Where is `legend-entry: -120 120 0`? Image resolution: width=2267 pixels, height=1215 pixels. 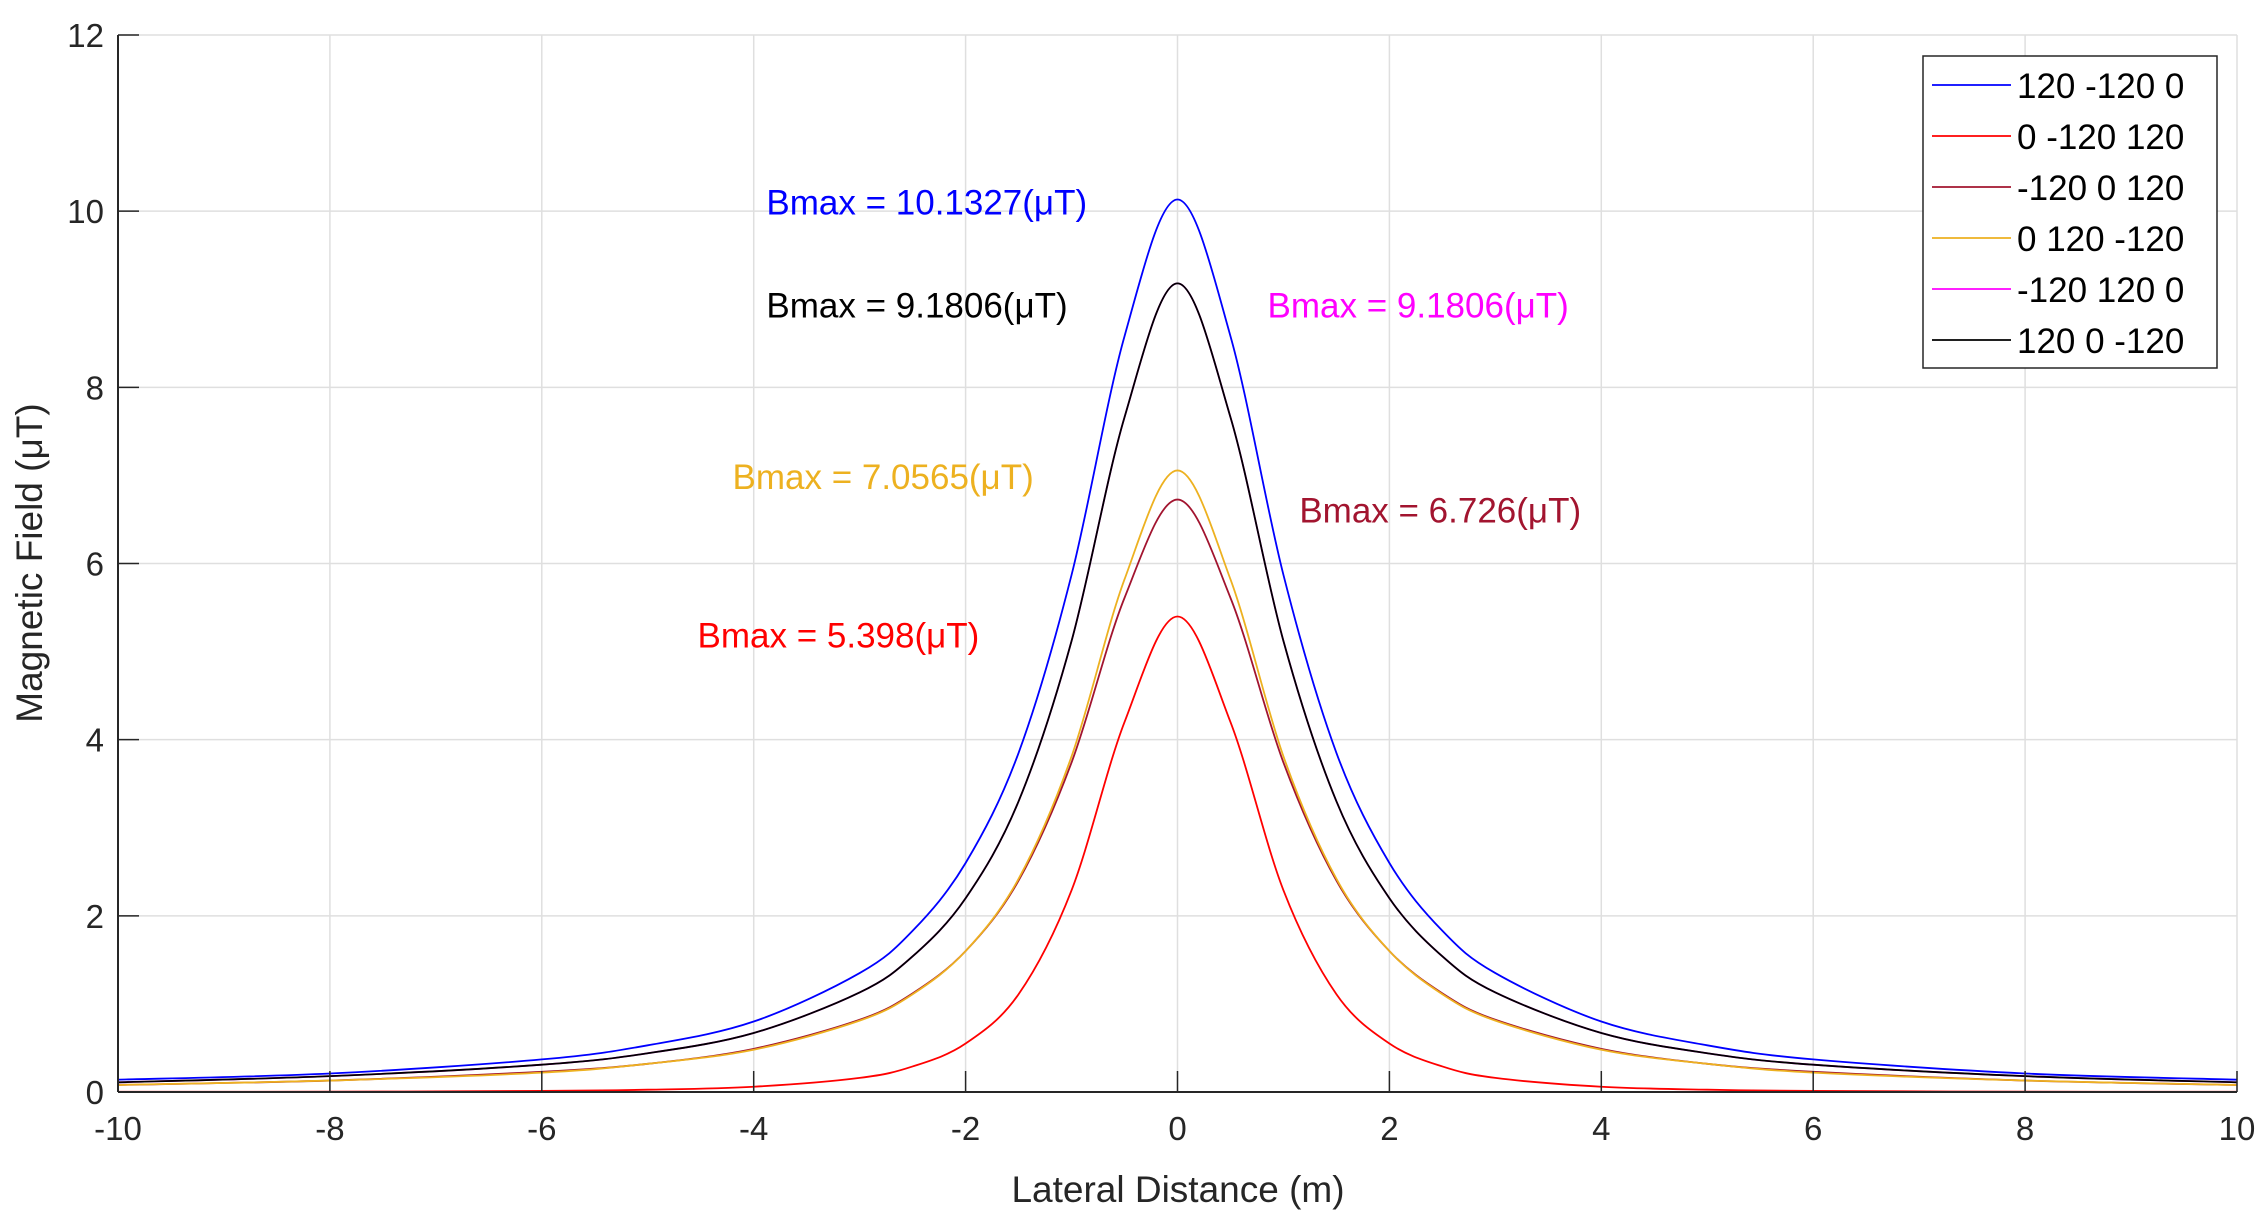
legend-entry: -120 120 0 is located at coordinates (2100, 290).